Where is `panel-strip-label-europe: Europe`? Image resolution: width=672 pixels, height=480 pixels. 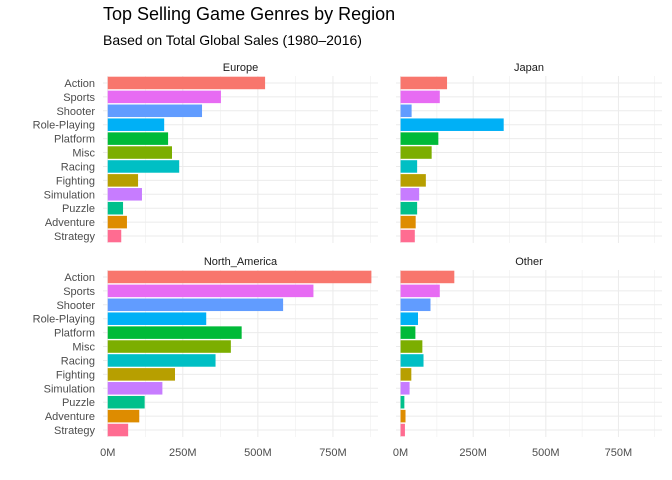
panel-strip-label-europe: Europe is located at coordinates (240, 68).